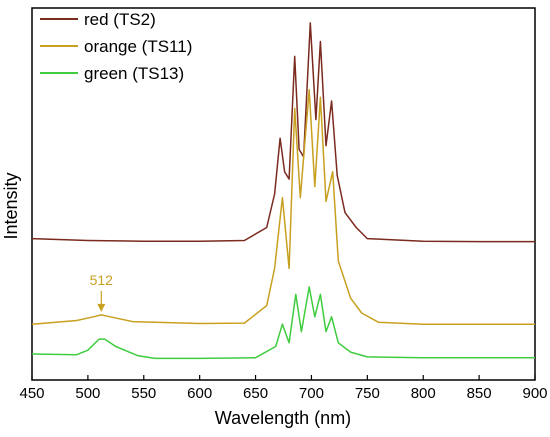 The width and height of the screenshot is (550, 437). I want to click on x-axis-title: Wavelength (nm), so click(283, 418).